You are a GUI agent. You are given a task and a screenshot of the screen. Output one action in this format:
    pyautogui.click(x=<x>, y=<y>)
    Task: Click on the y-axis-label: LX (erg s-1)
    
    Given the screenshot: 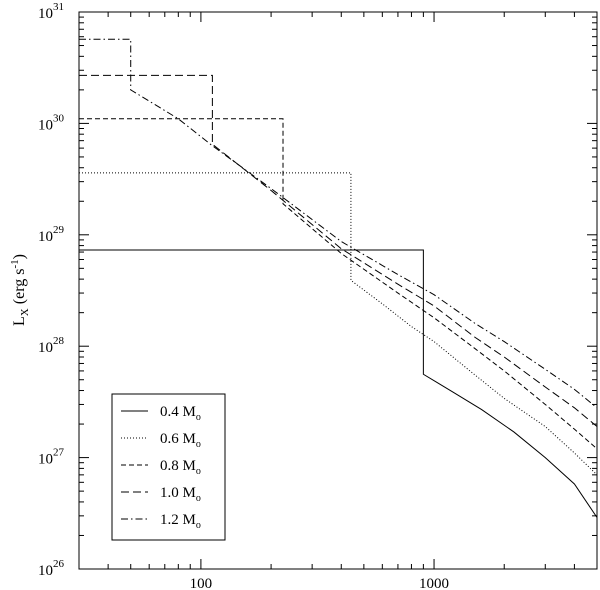 What is the action you would take?
    pyautogui.click(x=20, y=290)
    